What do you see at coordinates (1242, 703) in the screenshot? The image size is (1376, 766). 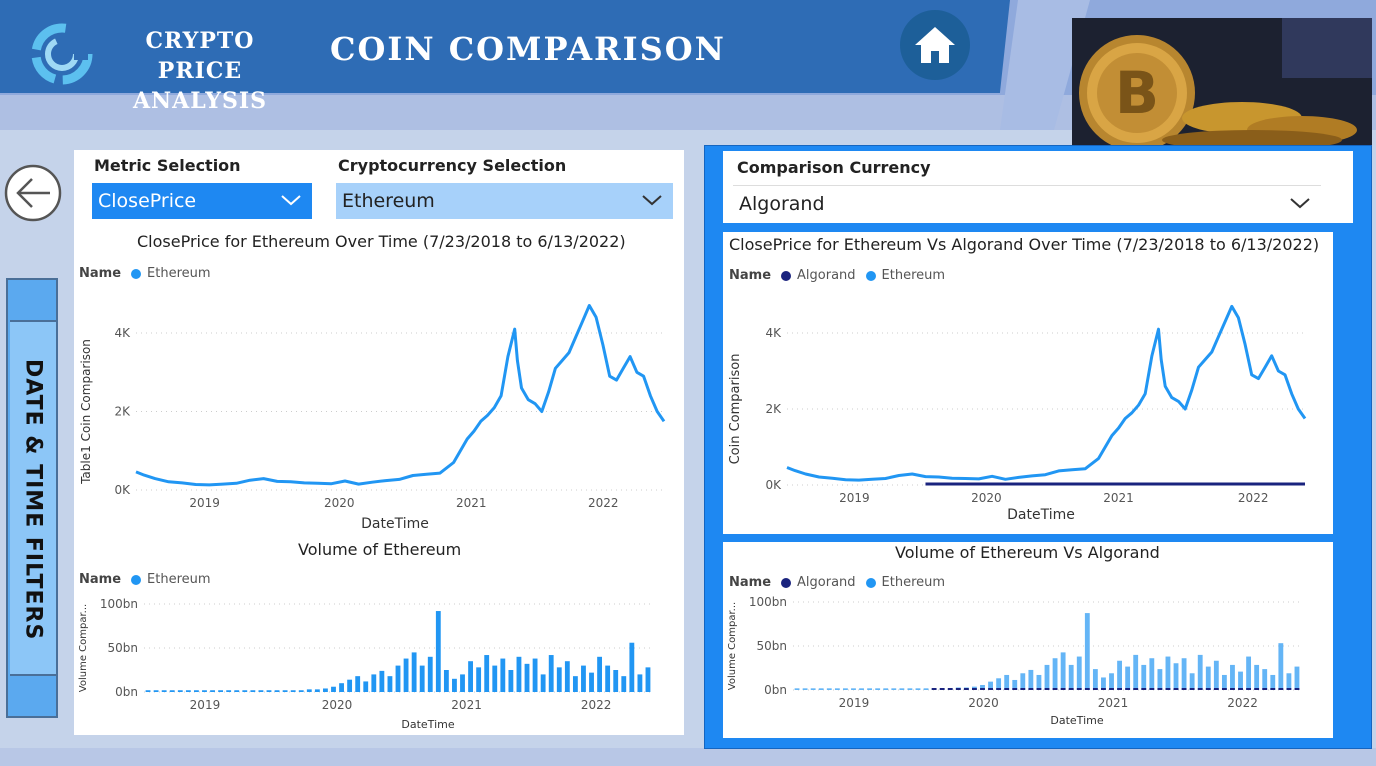 I see `x-tick-label: 2022` at bounding box center [1242, 703].